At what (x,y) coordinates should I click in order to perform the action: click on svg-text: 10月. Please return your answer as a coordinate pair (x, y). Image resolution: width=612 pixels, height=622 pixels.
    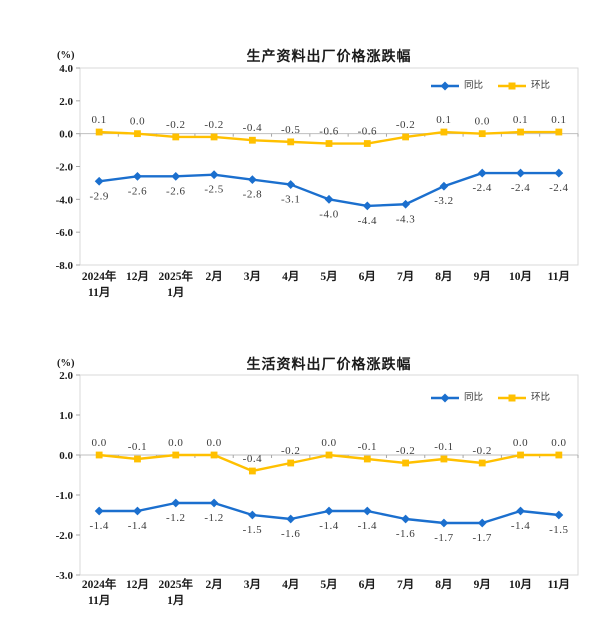
    Looking at the image, I should click on (520, 276).